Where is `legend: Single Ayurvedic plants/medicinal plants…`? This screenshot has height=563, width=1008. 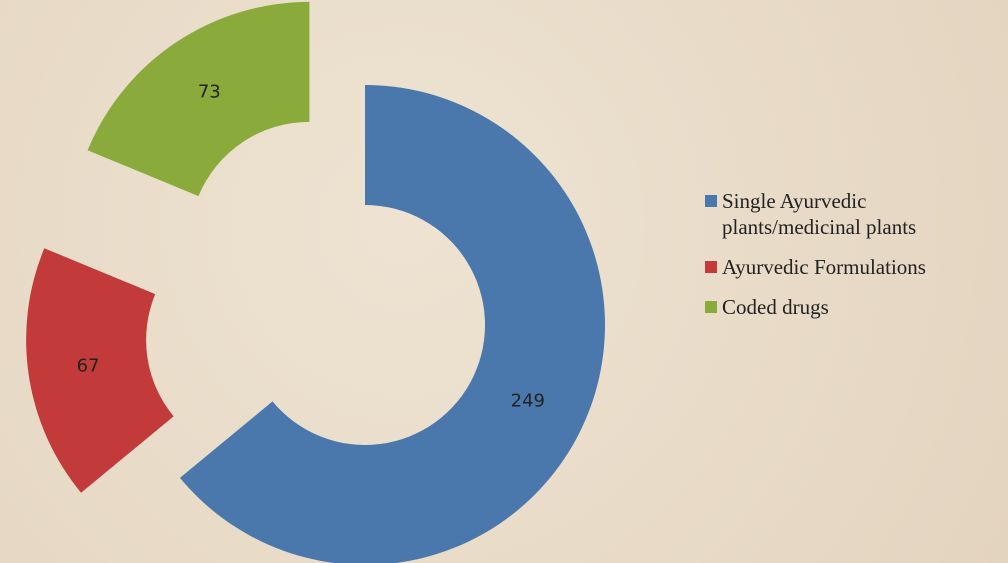 legend: Single Ayurvedic plants/medicinal plants… is located at coordinates (855, 261).